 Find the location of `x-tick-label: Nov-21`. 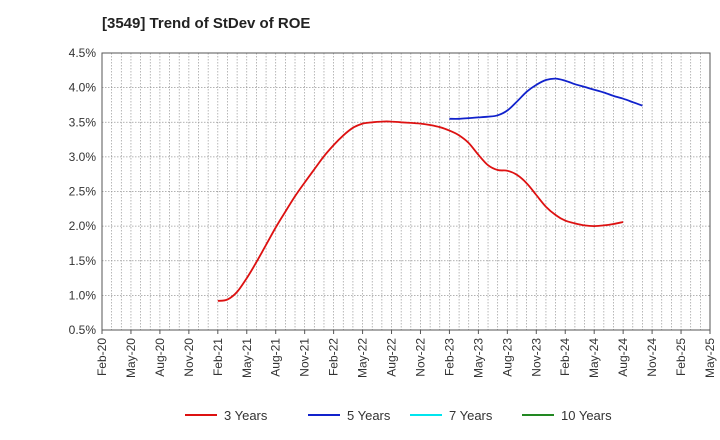

x-tick-label: Nov-21 is located at coordinates (305, 357).